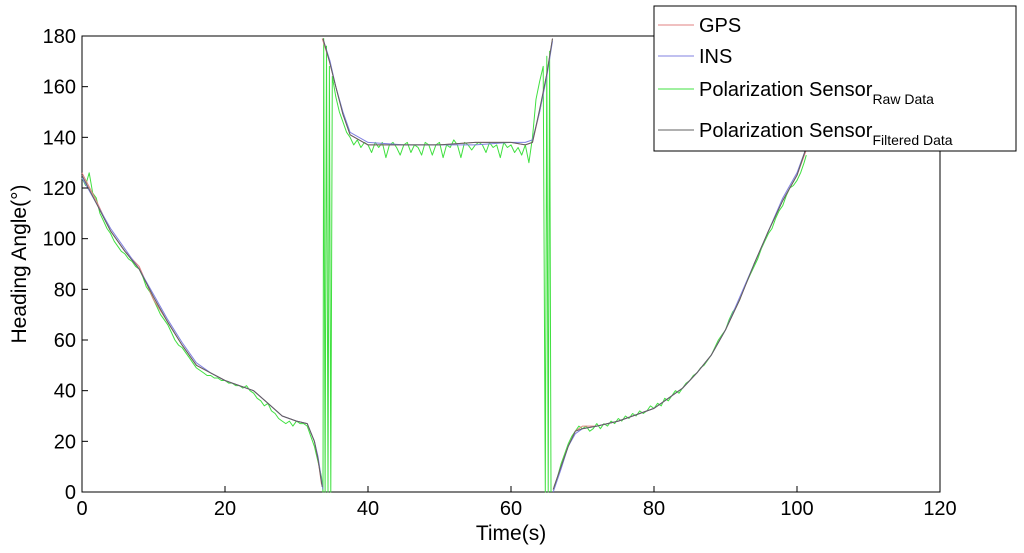 Image resolution: width=1024 pixels, height=553 pixels. I want to click on x-tick-label: 20, so click(225, 509).